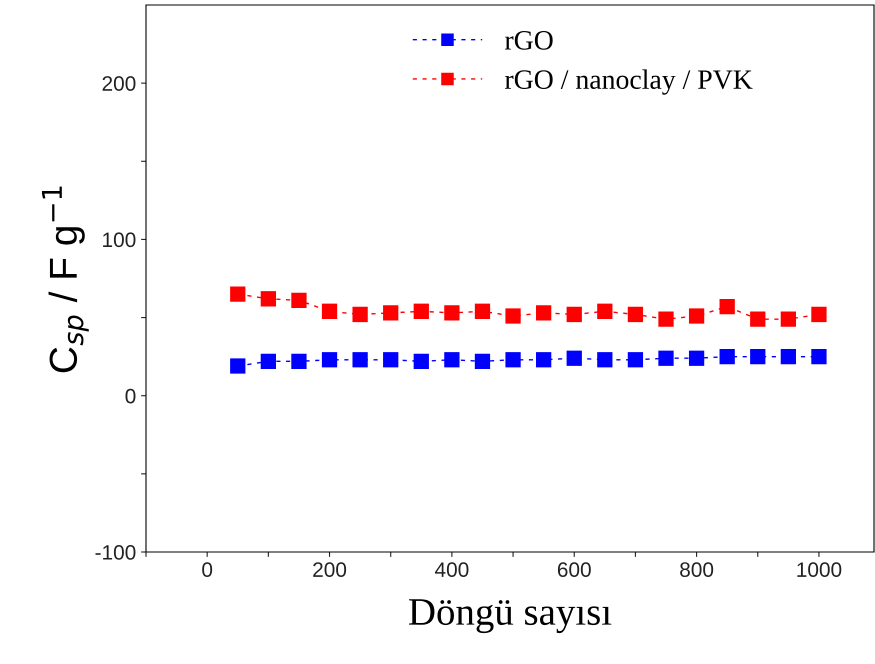 Image resolution: width=875 pixels, height=664 pixels. What do you see at coordinates (528, 40) in the screenshot?
I see `legend-label: rGO` at bounding box center [528, 40].